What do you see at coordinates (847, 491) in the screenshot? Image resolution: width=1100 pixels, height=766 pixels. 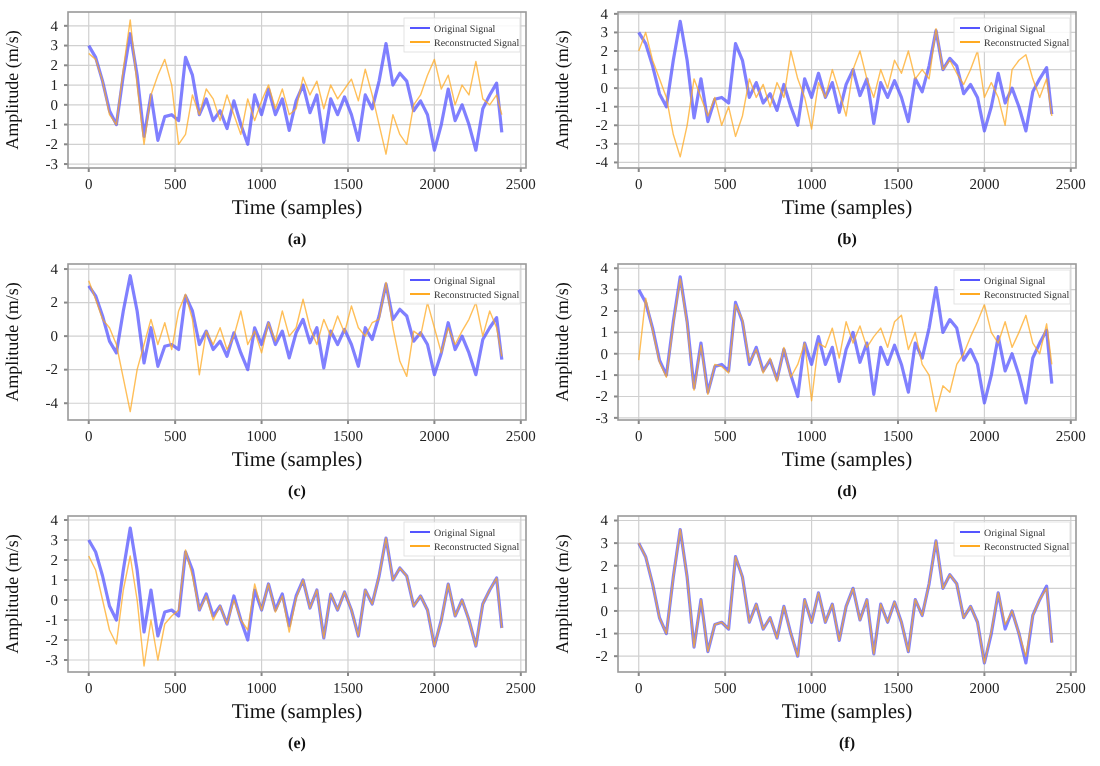 I see `text: (d)` at bounding box center [847, 491].